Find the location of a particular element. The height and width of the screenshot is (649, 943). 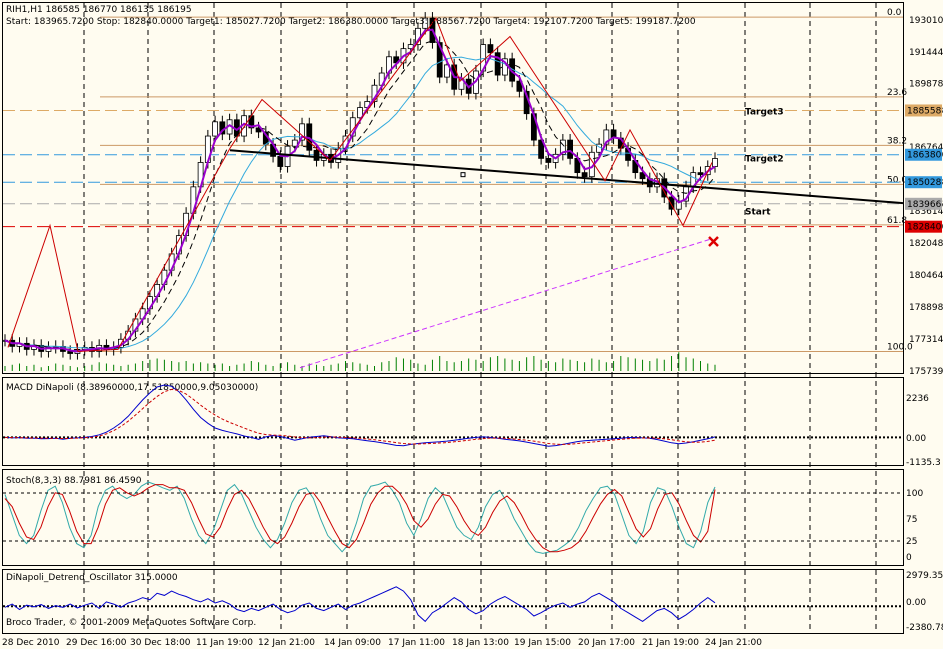

stoch-panel-frame is located at coordinates (453, 517).